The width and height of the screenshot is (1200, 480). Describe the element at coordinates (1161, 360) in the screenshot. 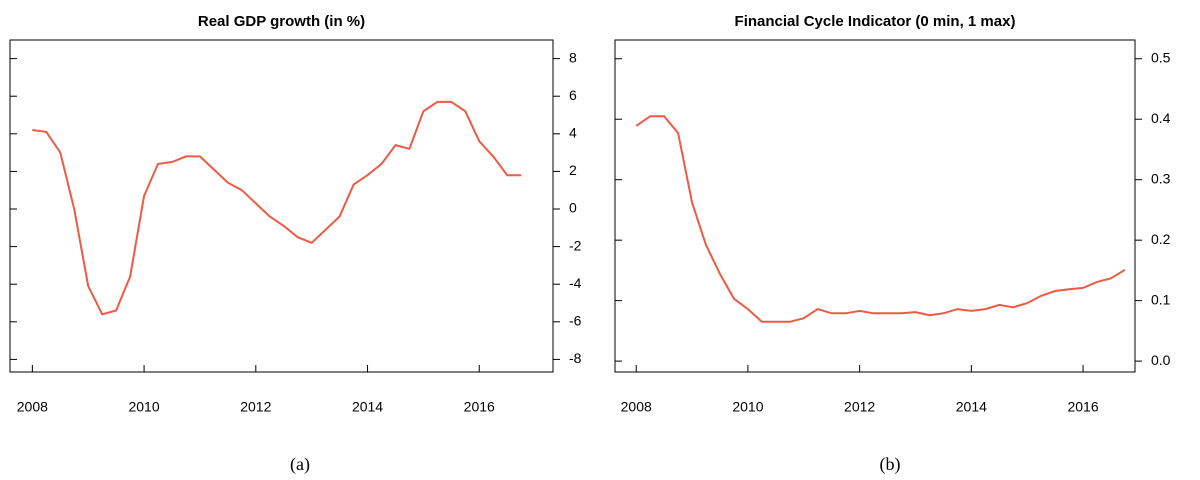

I see `y-tick-label: 0.0` at that location.